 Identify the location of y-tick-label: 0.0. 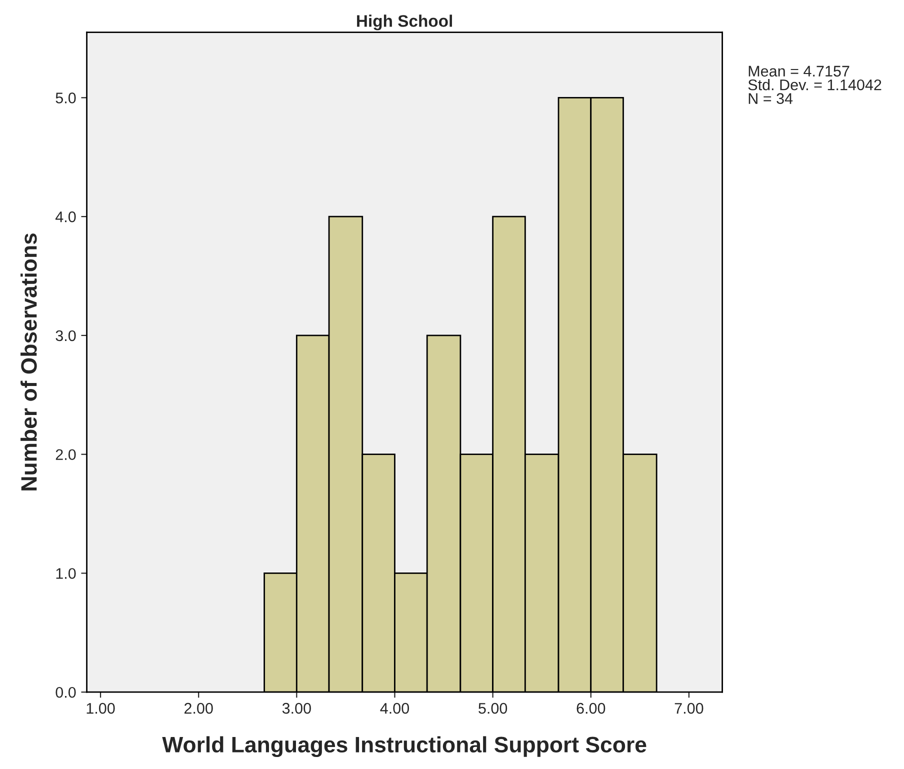
(66, 692).